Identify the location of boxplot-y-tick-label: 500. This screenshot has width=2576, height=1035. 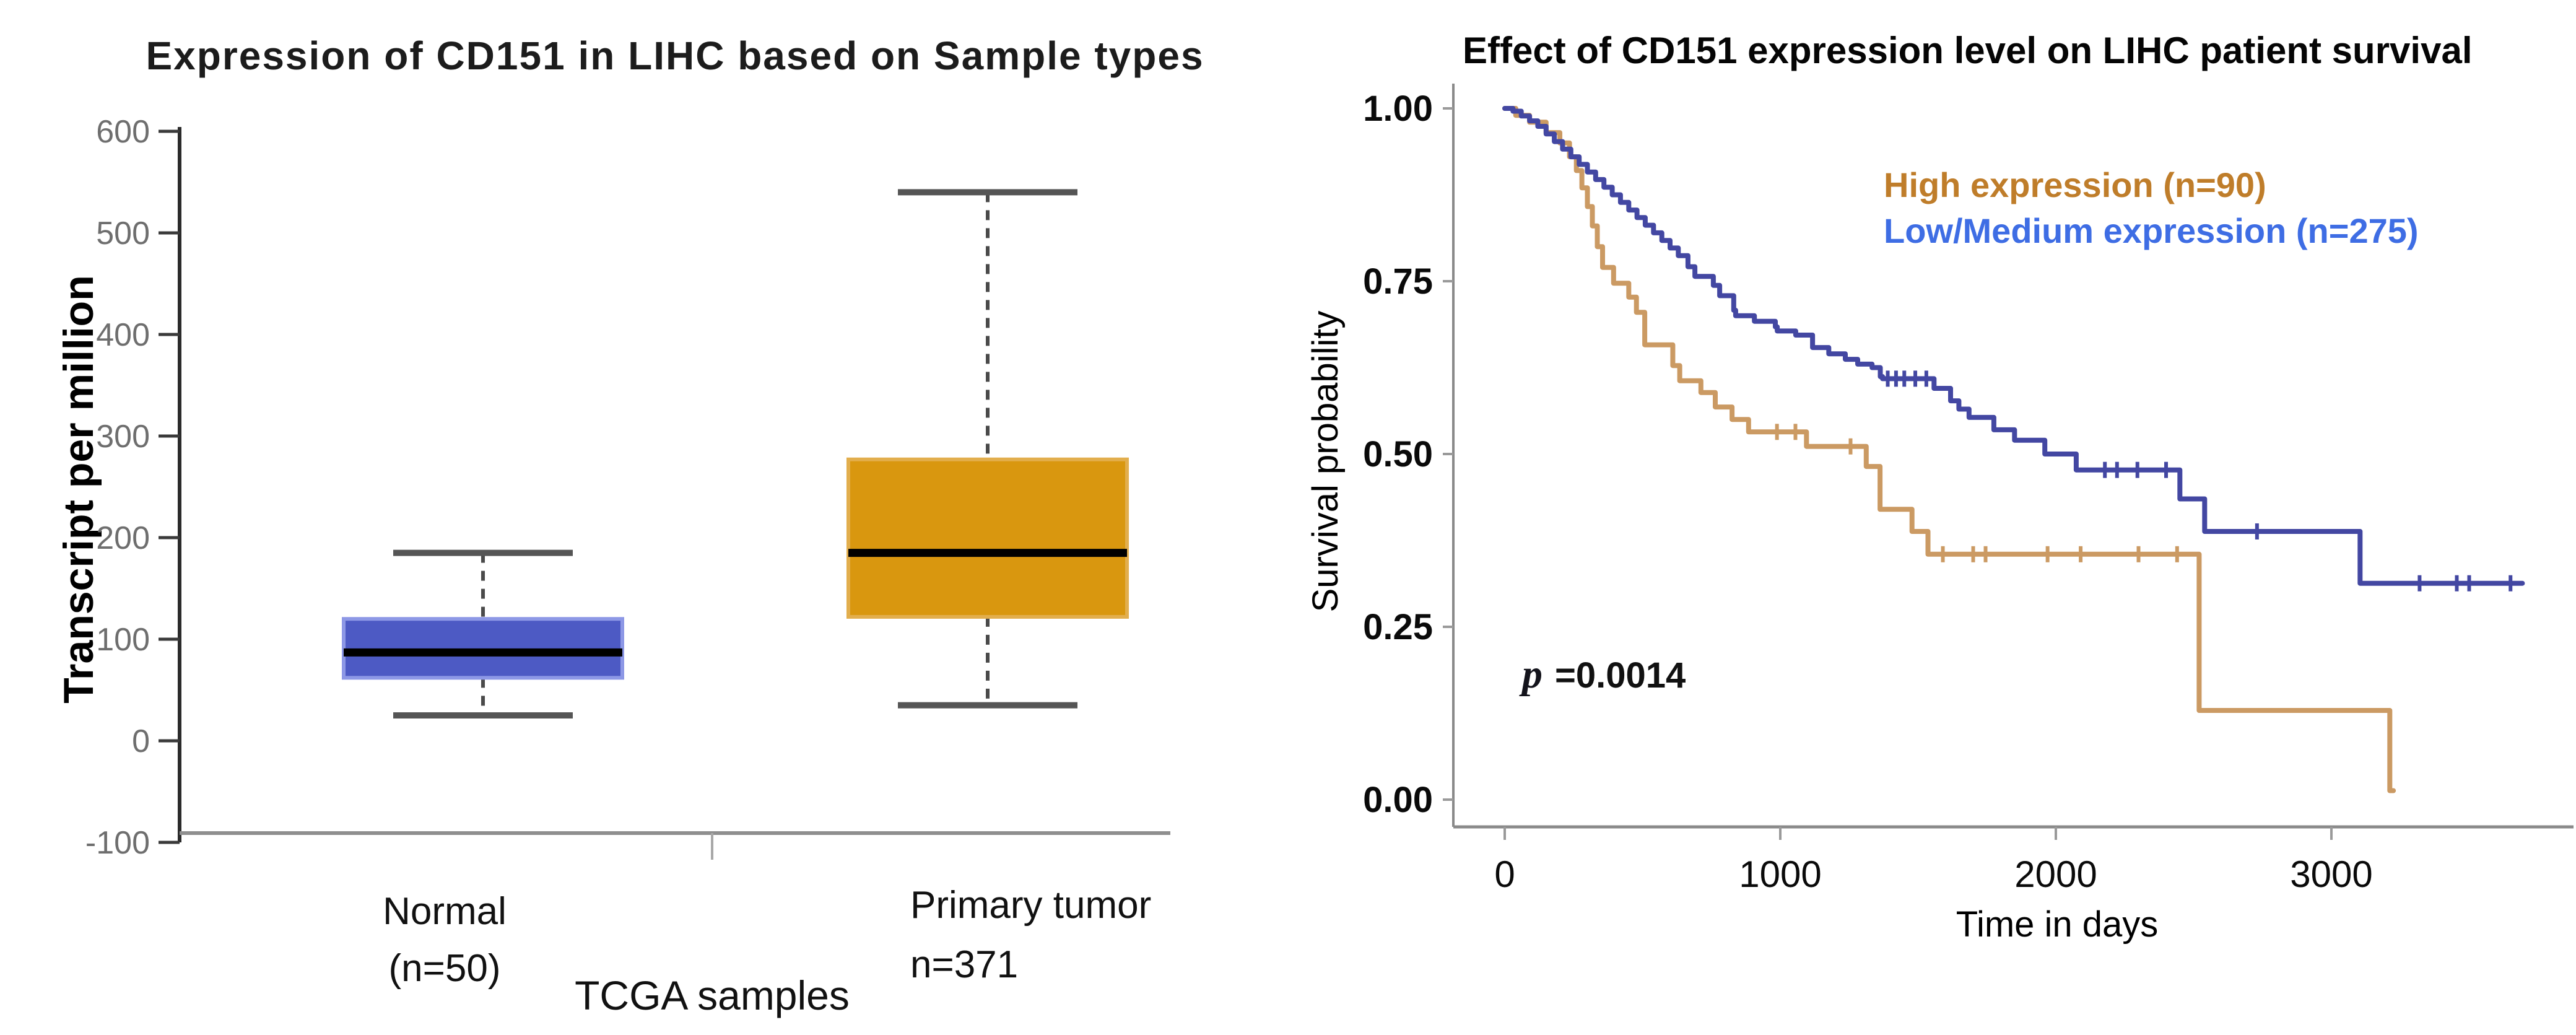
(123, 233).